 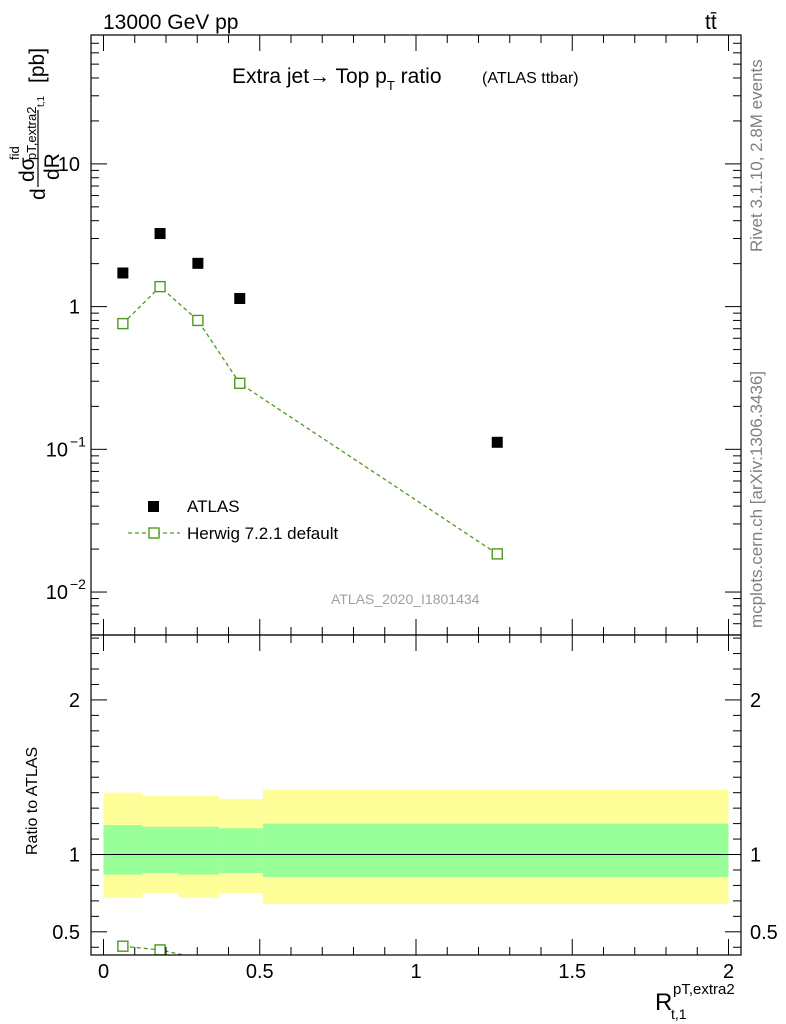 What do you see at coordinates (309, 76) in the screenshot?
I see `plot-title-main: Extra jet→ Top p` at bounding box center [309, 76].